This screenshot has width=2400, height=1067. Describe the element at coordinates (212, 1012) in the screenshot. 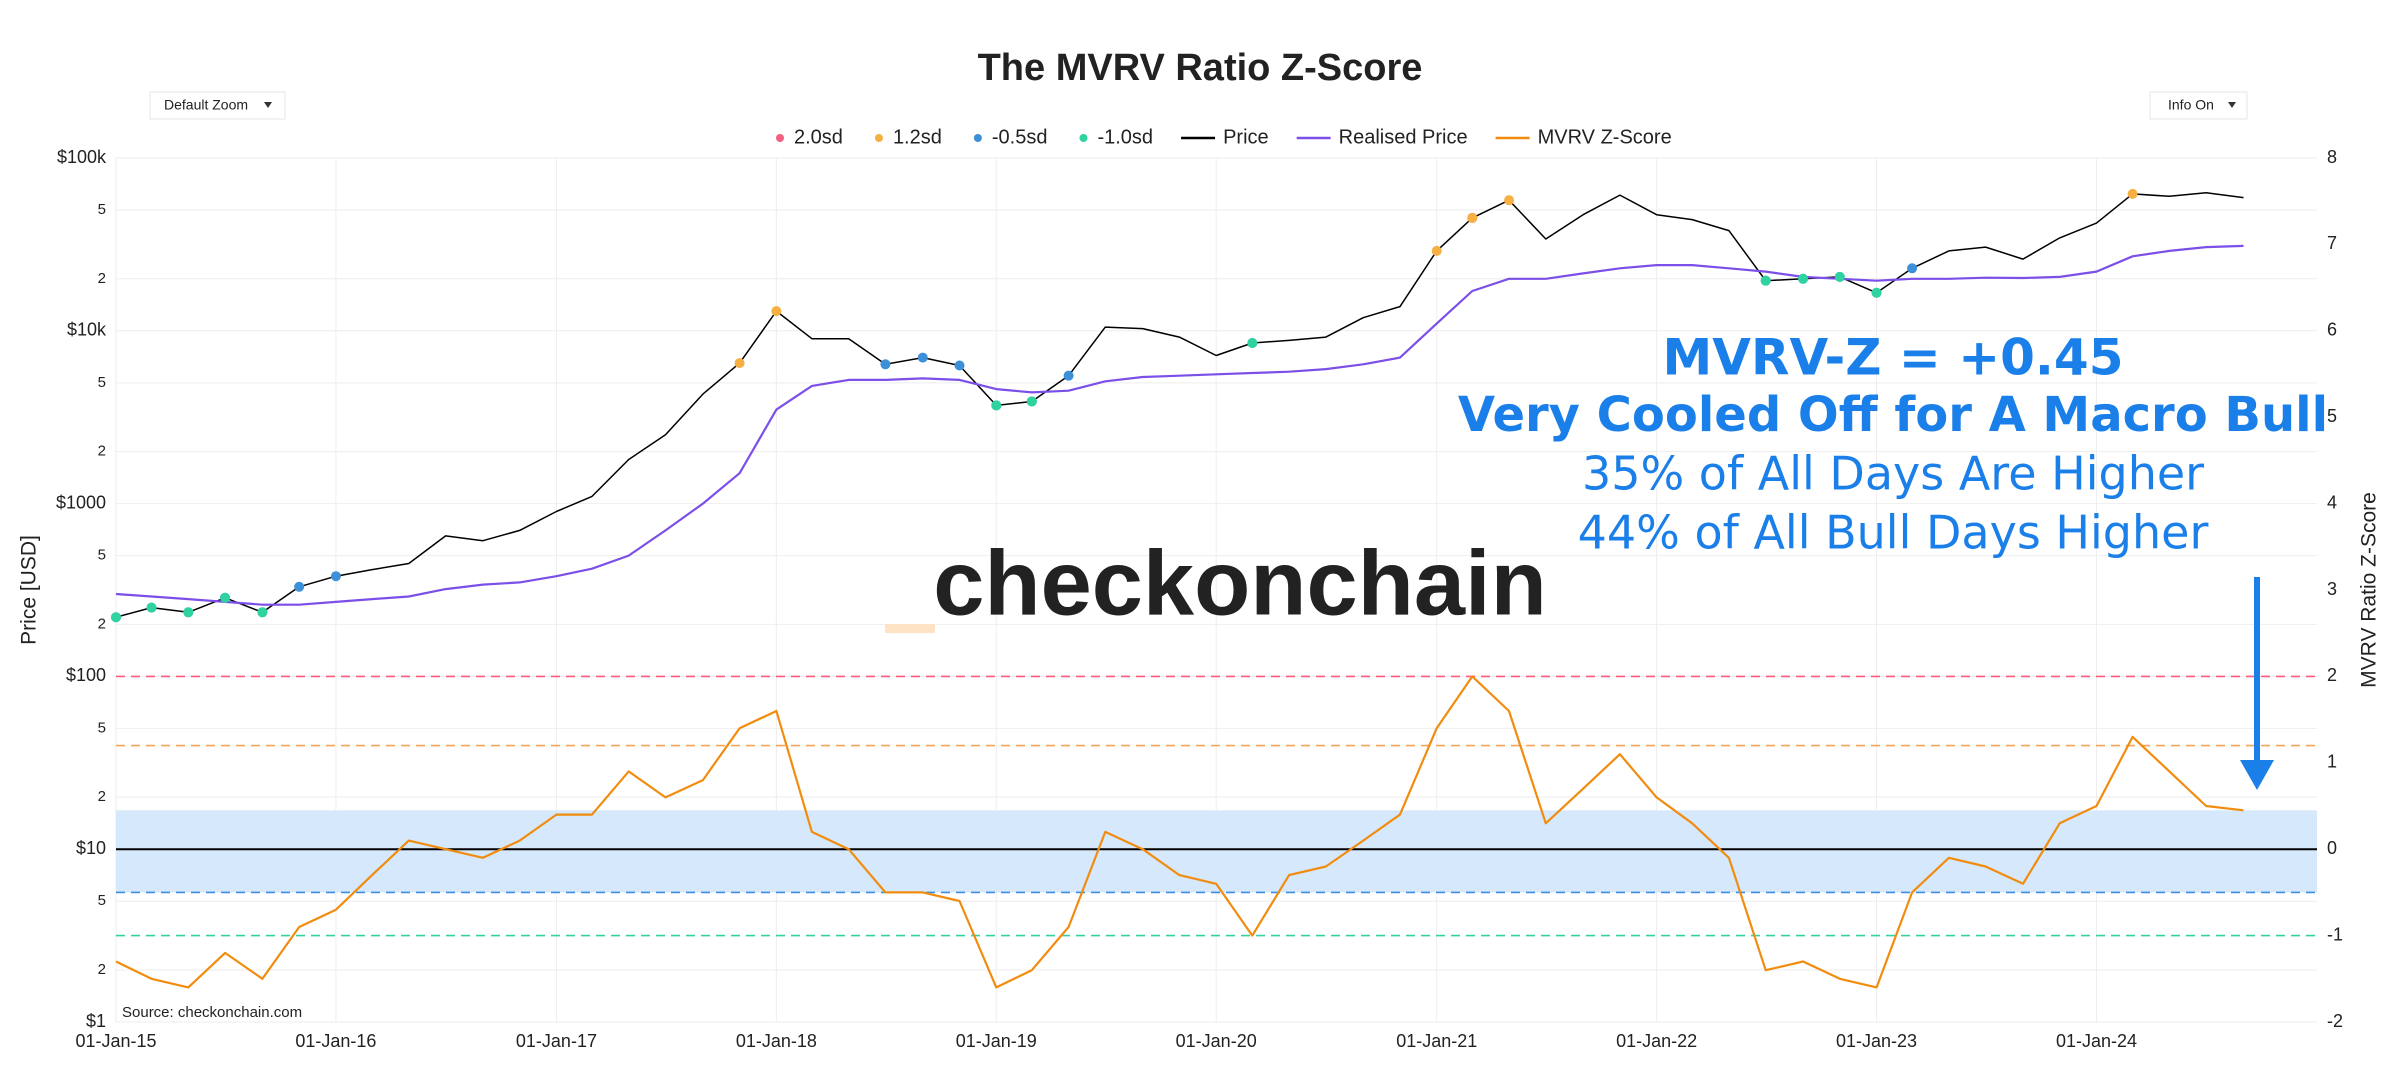

I see `source-note: Source: checkonchain.com` at that location.